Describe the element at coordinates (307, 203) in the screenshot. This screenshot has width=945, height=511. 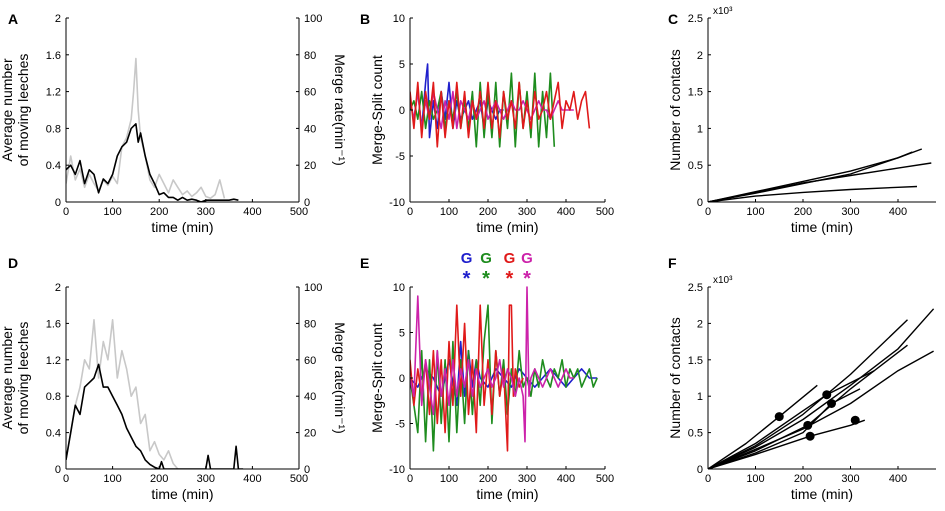
I see `y-right-tick-label: 0` at that location.